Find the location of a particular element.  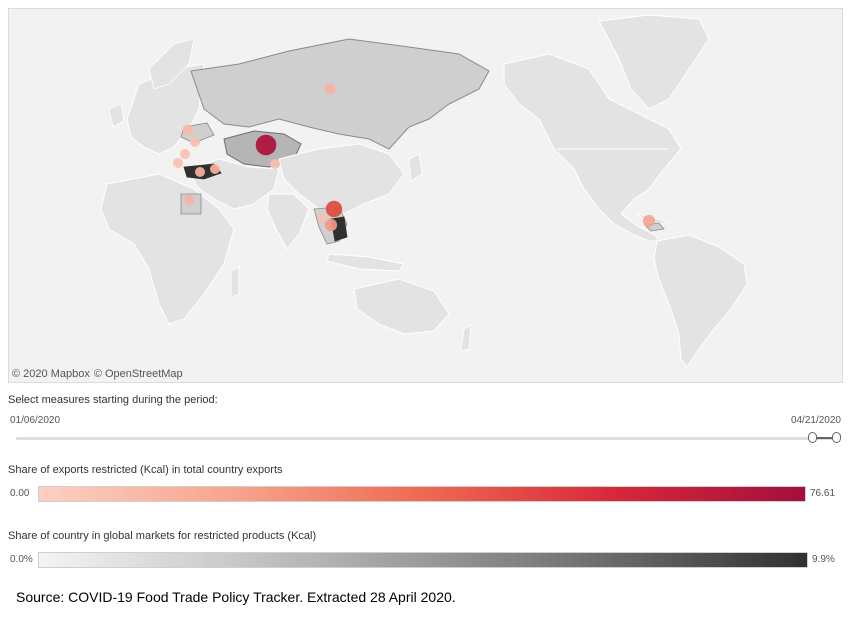

slider-selected-range is located at coordinates (824, 438).